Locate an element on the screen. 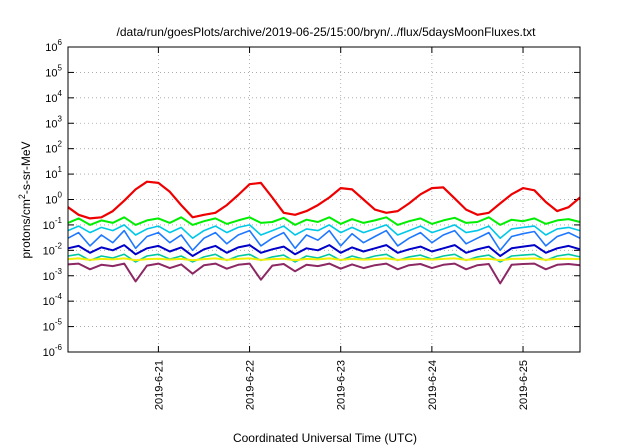 The height and width of the screenshot is (448, 640). y-tick-exponent: -2 is located at coordinates (59, 245).